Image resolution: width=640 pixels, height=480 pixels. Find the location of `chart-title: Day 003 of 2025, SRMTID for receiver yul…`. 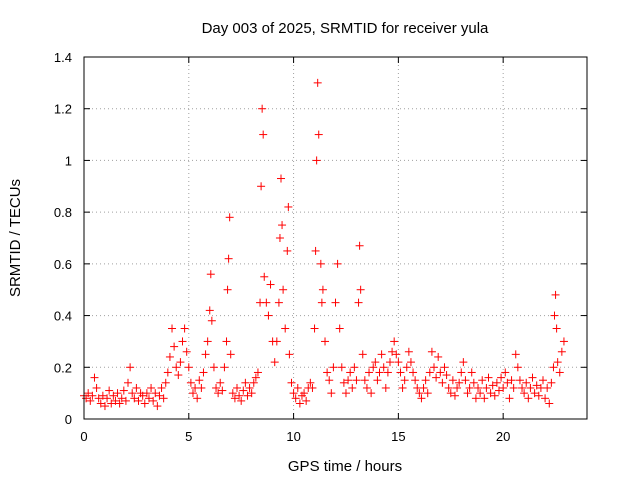

chart-title: Day 003 of 2025, SRMTID for receiver yul… is located at coordinates (345, 28).